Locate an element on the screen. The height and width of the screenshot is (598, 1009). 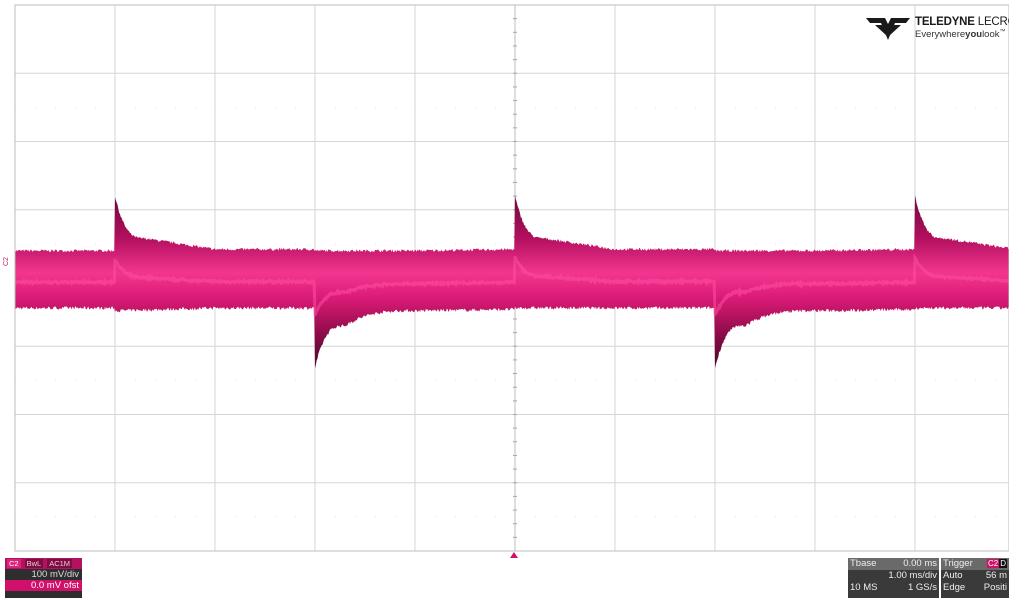
trigger-position-marker is located at coordinates (514, 555).